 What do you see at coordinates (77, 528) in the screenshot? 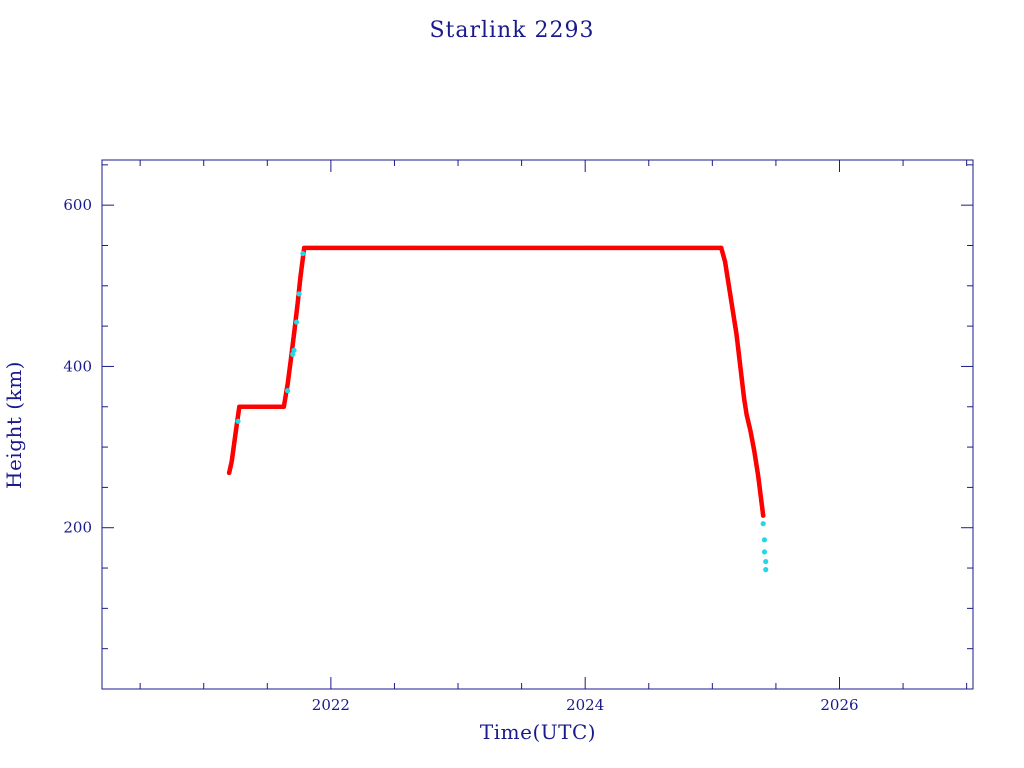
I see `y-tick-label: 200` at bounding box center [77, 528].